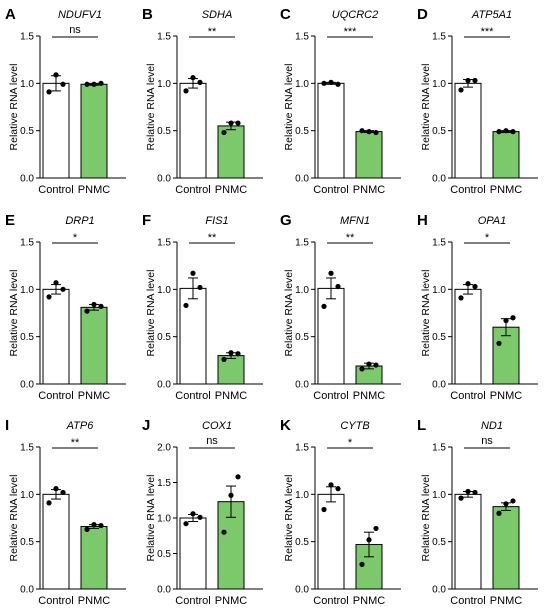  What do you see at coordinates (146, 220) in the screenshot?
I see `panel-letter: F` at bounding box center [146, 220].